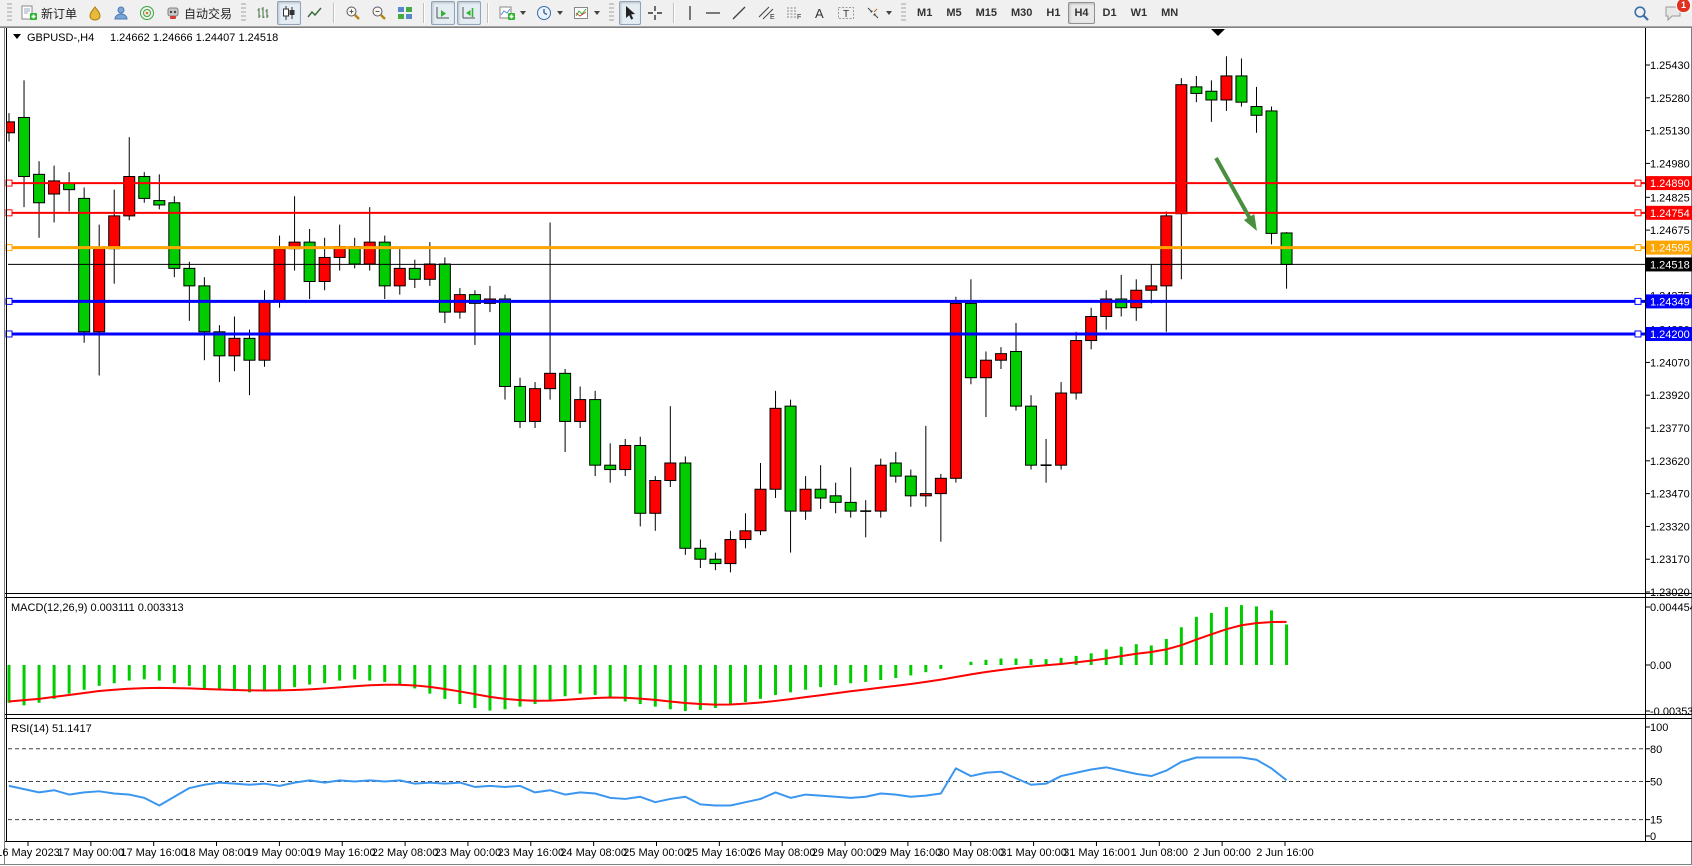  I want to click on time-tick-label: 23 May 00:00, so click(468, 853).